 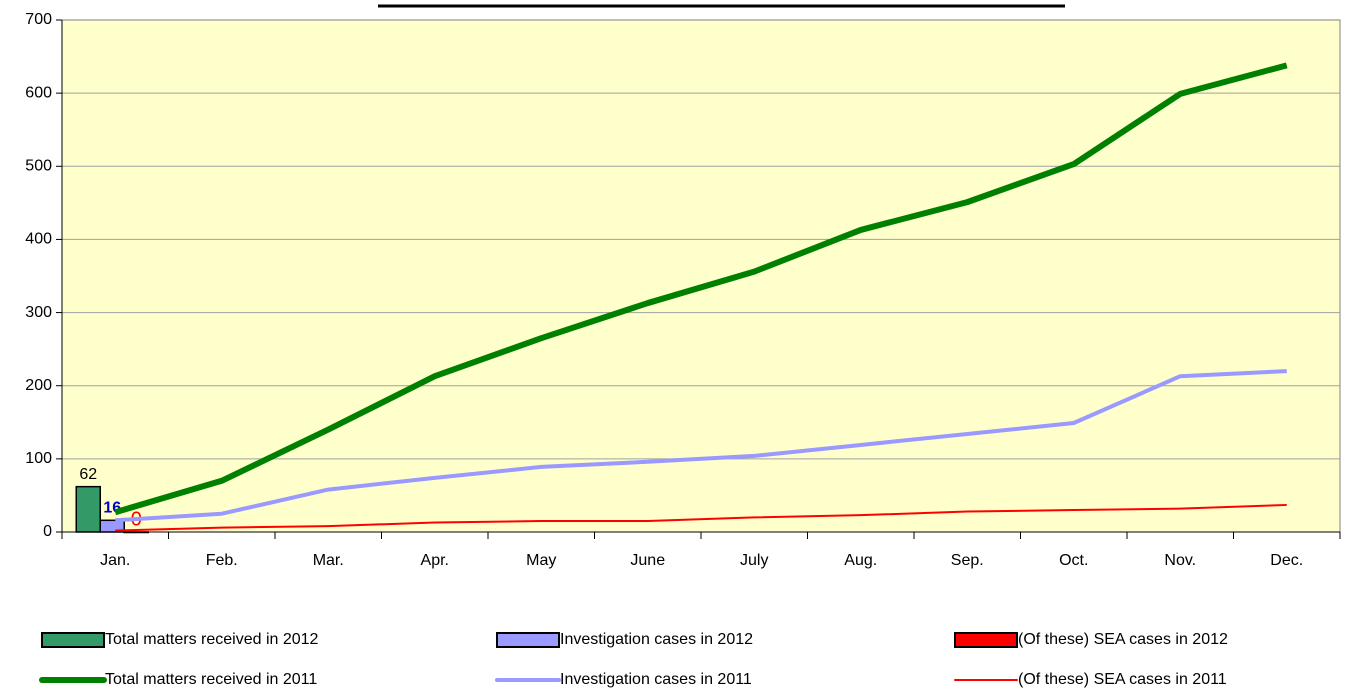 What do you see at coordinates (38, 385) in the screenshot?
I see `y-tick-label: 200` at bounding box center [38, 385].